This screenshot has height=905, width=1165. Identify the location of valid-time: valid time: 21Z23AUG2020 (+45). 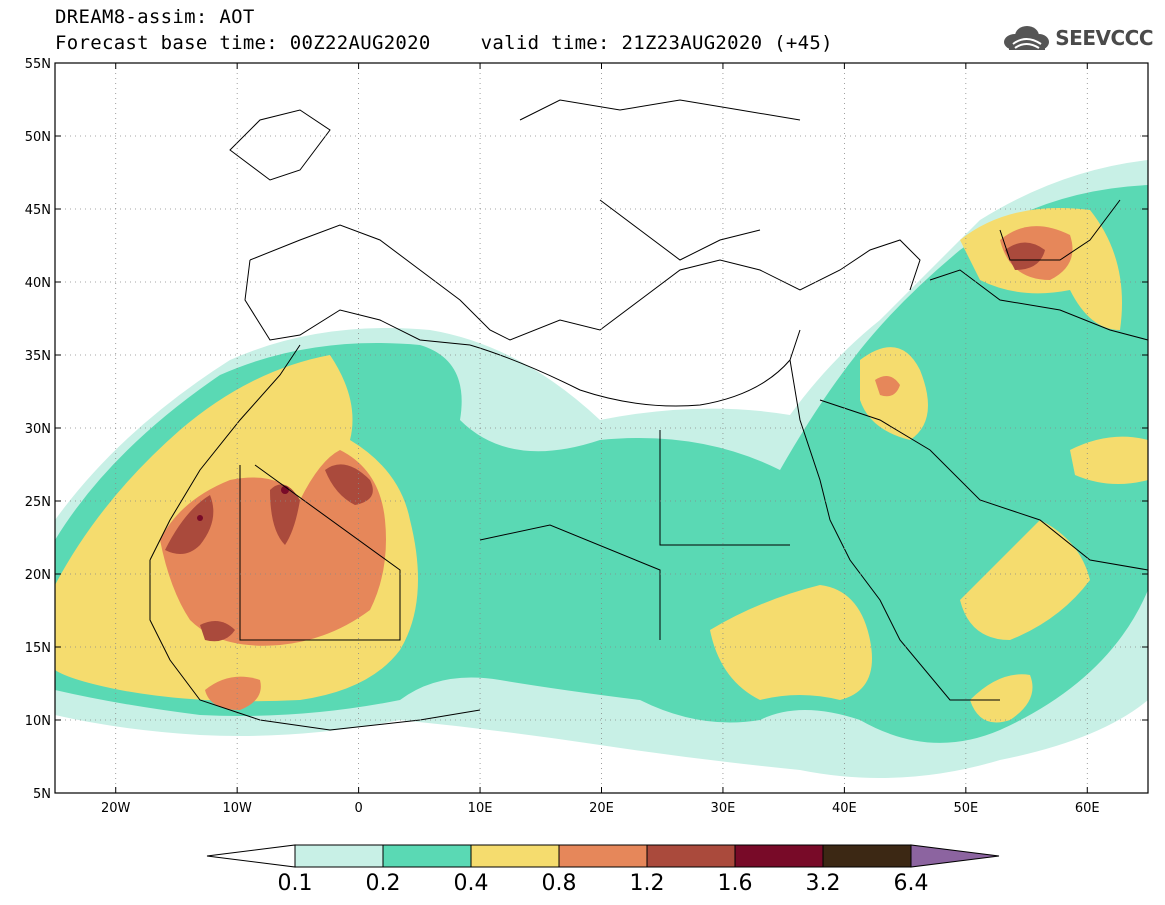
(656, 43).